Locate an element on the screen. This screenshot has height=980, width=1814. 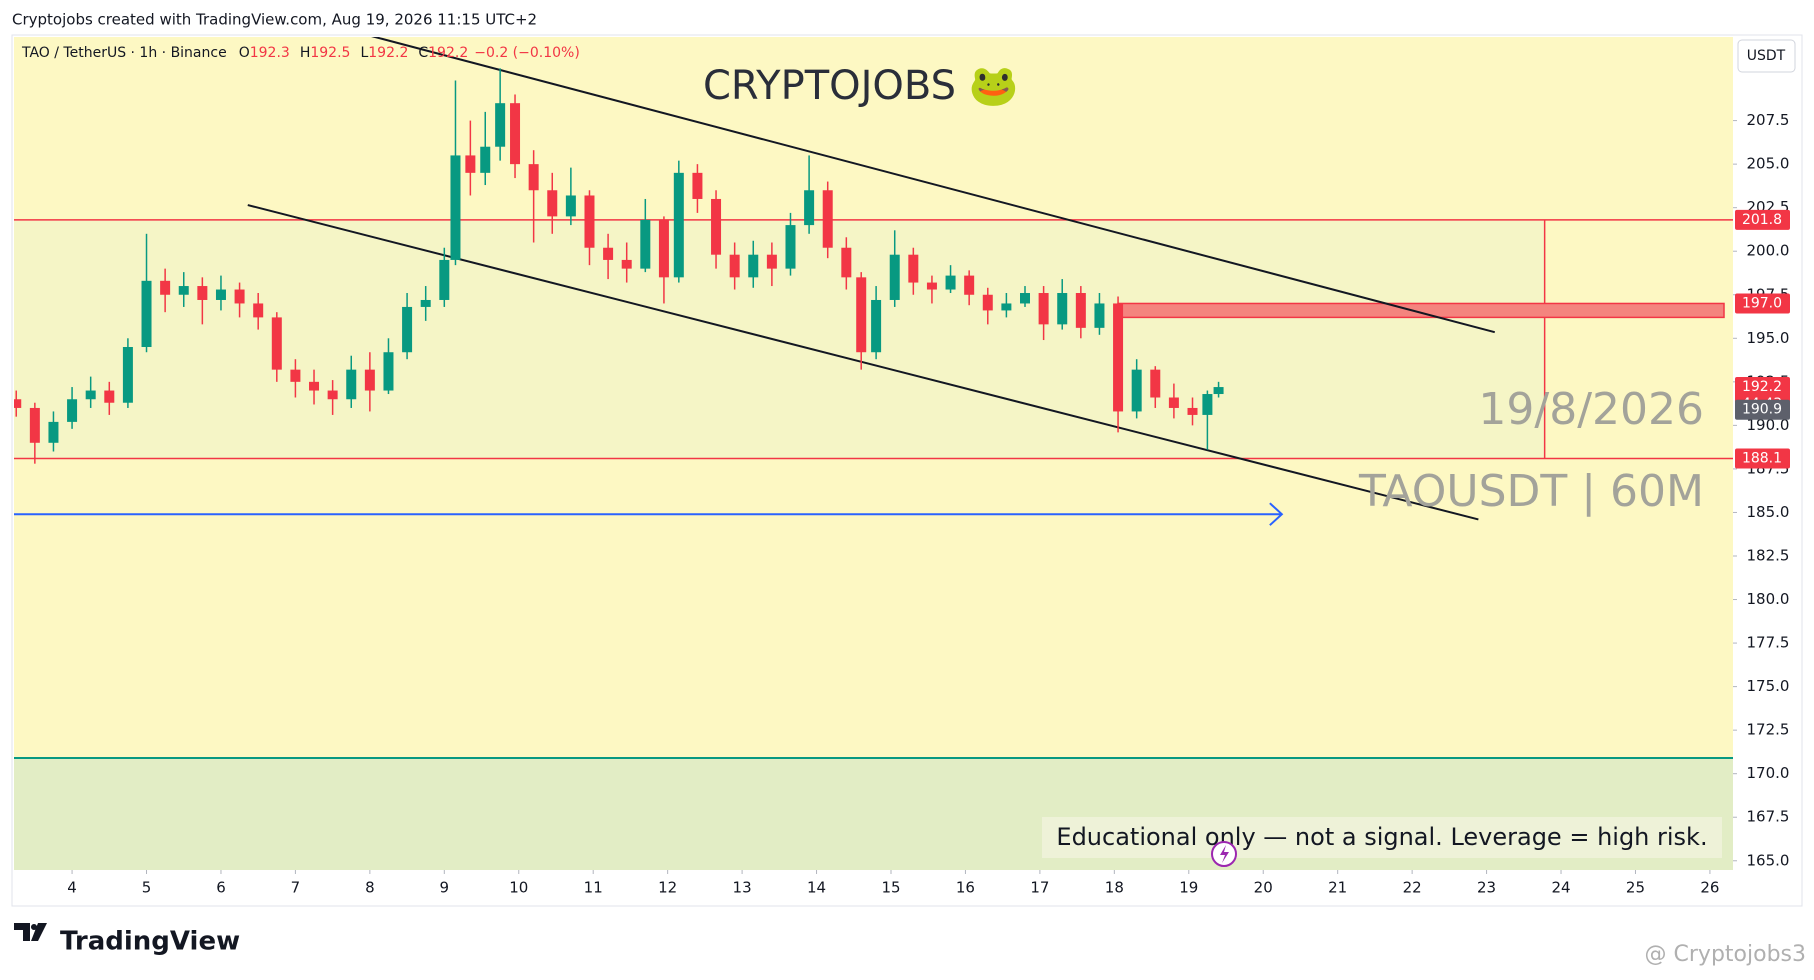
brand: TradingView is located at coordinates (150, 942).